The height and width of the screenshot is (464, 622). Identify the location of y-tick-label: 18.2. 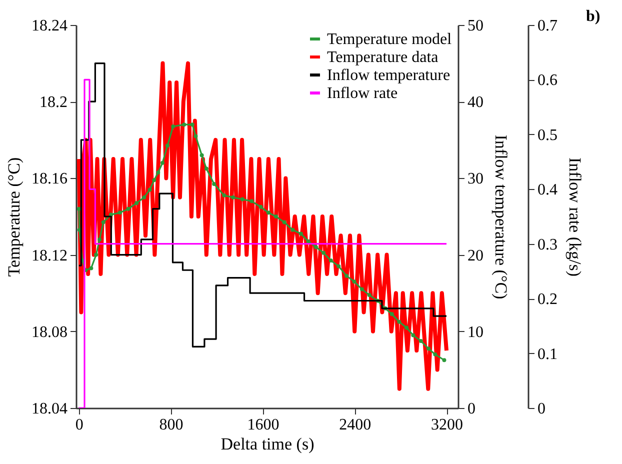
(54, 103).